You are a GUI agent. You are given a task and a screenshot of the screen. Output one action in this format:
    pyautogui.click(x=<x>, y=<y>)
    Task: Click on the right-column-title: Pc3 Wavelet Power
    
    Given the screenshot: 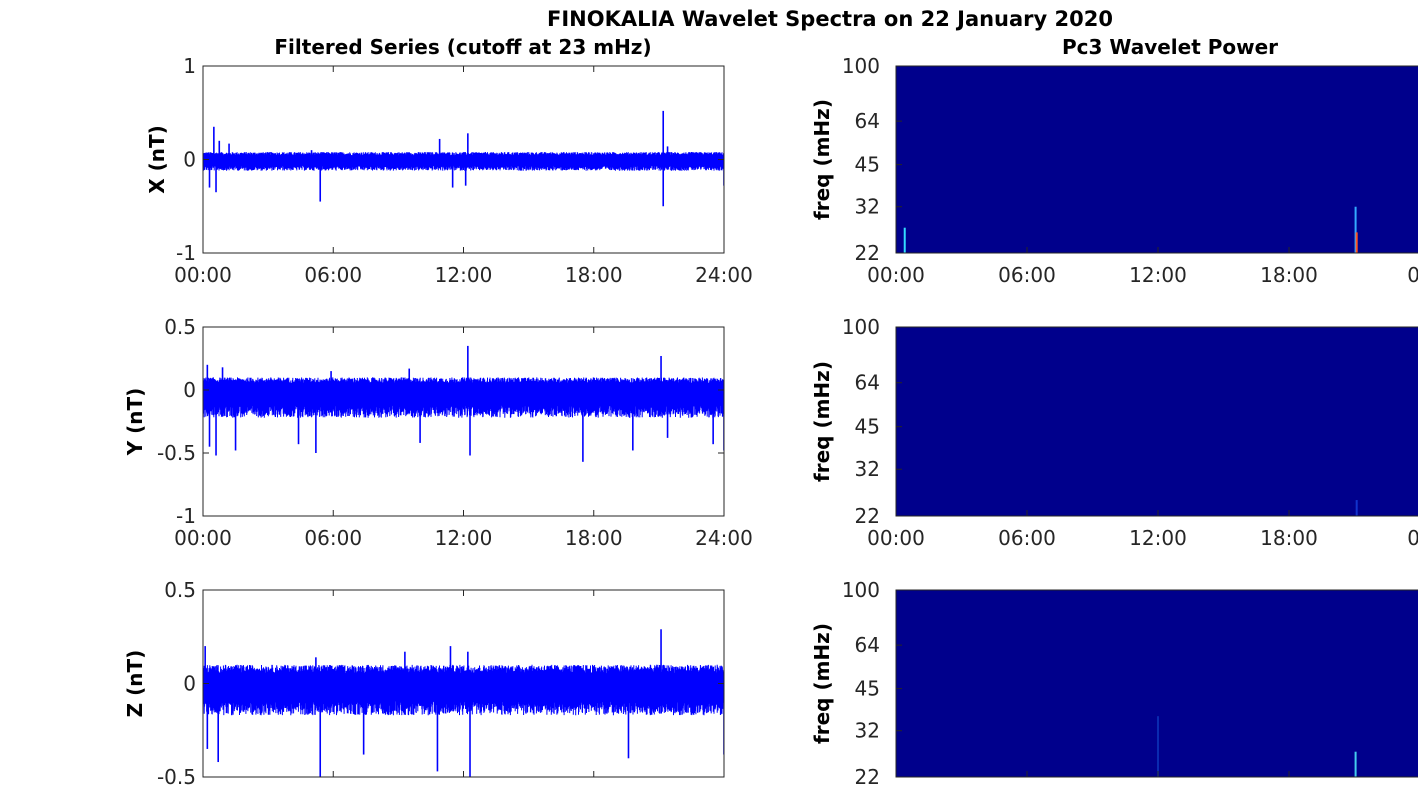 What is the action you would take?
    pyautogui.click(x=1170, y=47)
    